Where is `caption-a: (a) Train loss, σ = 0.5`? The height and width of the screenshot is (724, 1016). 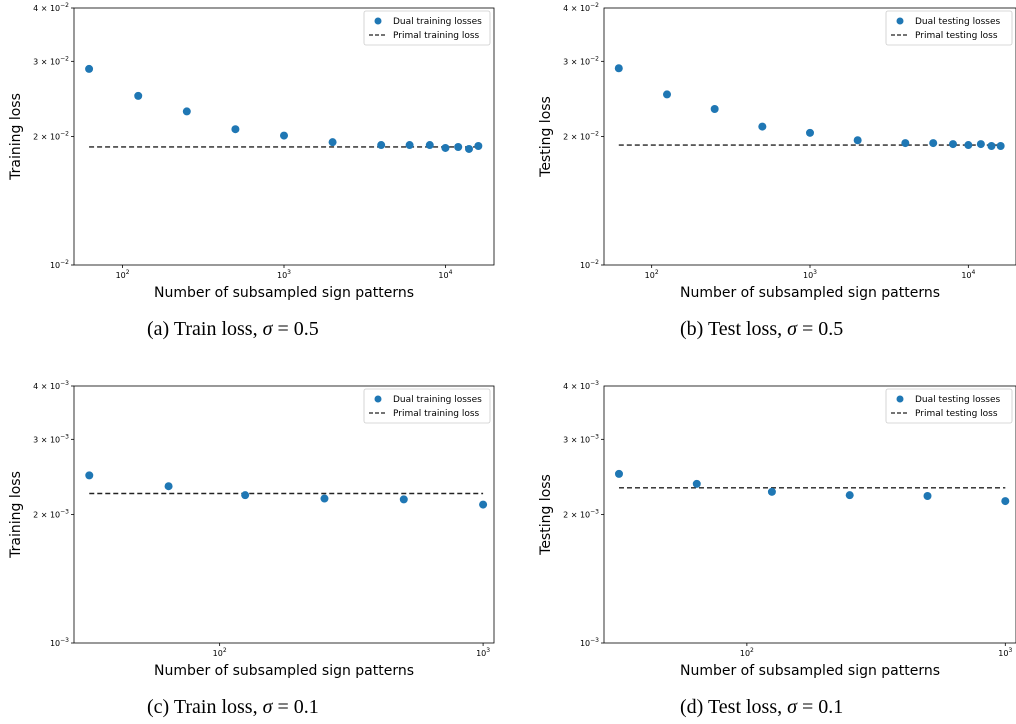 caption-a: (a) Train loss, σ = 0.5 is located at coordinates (233, 329).